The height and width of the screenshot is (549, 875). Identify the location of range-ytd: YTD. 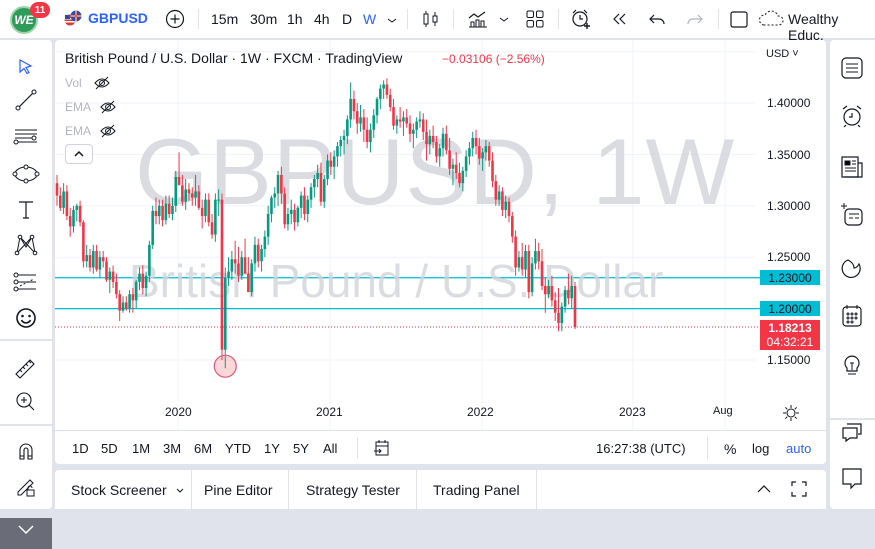
(238, 448).